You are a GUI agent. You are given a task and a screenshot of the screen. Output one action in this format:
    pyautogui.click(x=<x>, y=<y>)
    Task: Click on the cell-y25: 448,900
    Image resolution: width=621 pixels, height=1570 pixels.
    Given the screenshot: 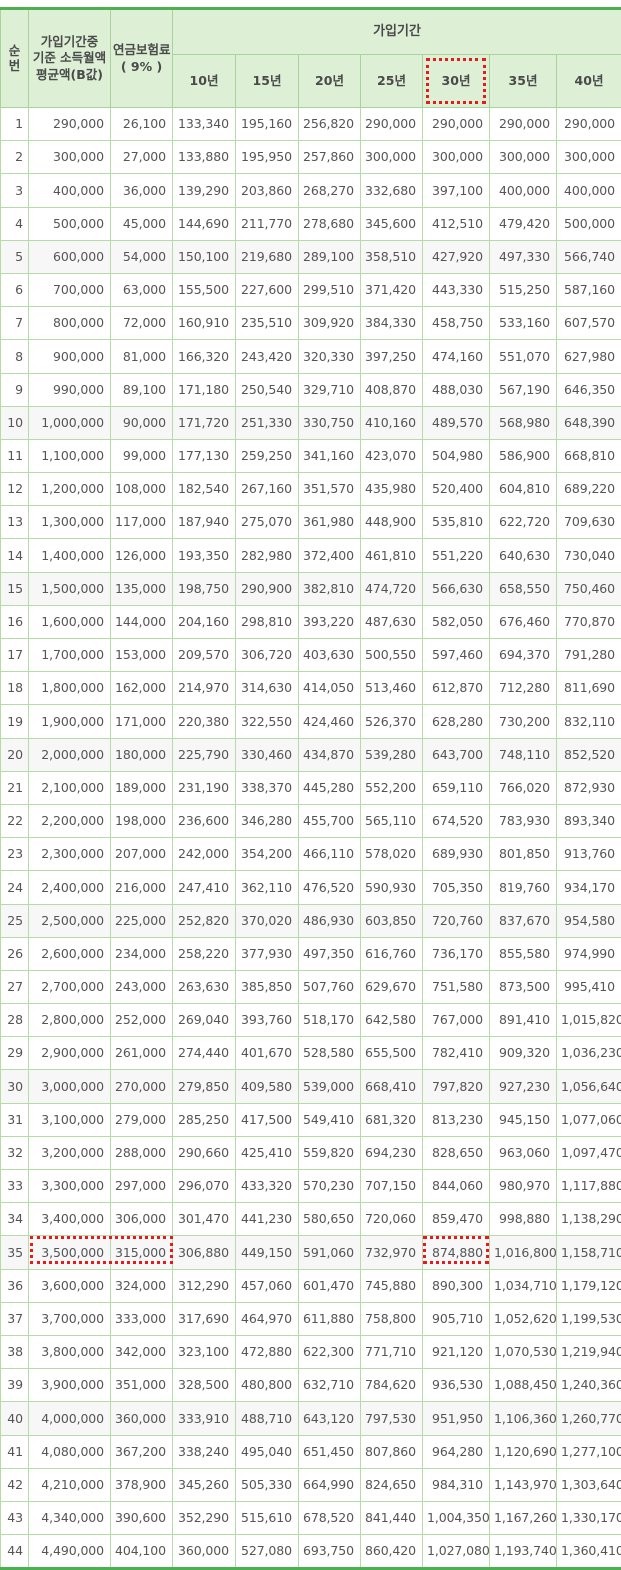 What is the action you would take?
    pyautogui.click(x=392, y=522)
    